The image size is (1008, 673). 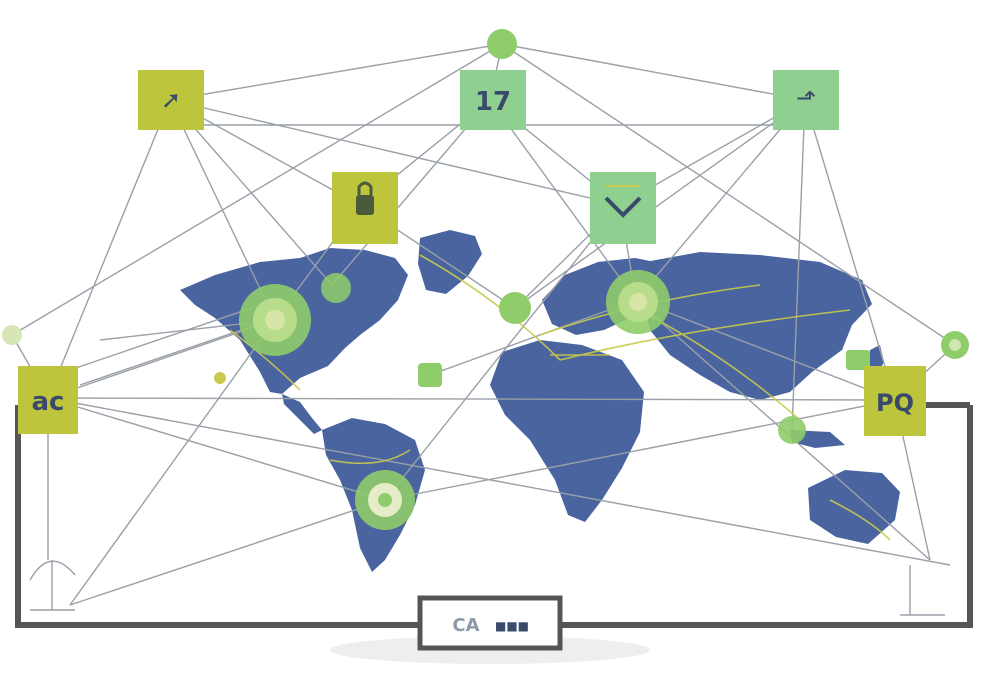 What do you see at coordinates (450, 262) in the screenshot?
I see `continent-greenland` at bounding box center [450, 262].